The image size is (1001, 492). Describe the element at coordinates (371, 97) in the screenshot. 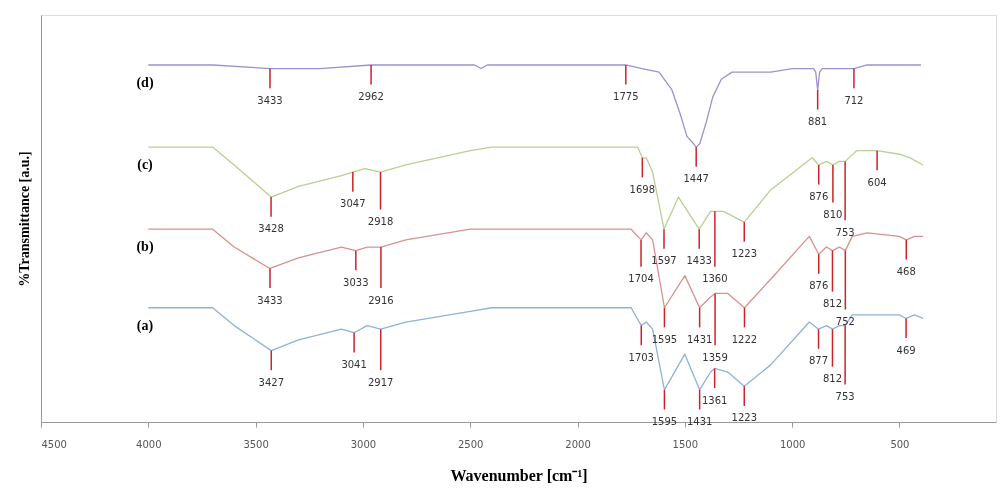

I see `annotation: 2962` at that location.